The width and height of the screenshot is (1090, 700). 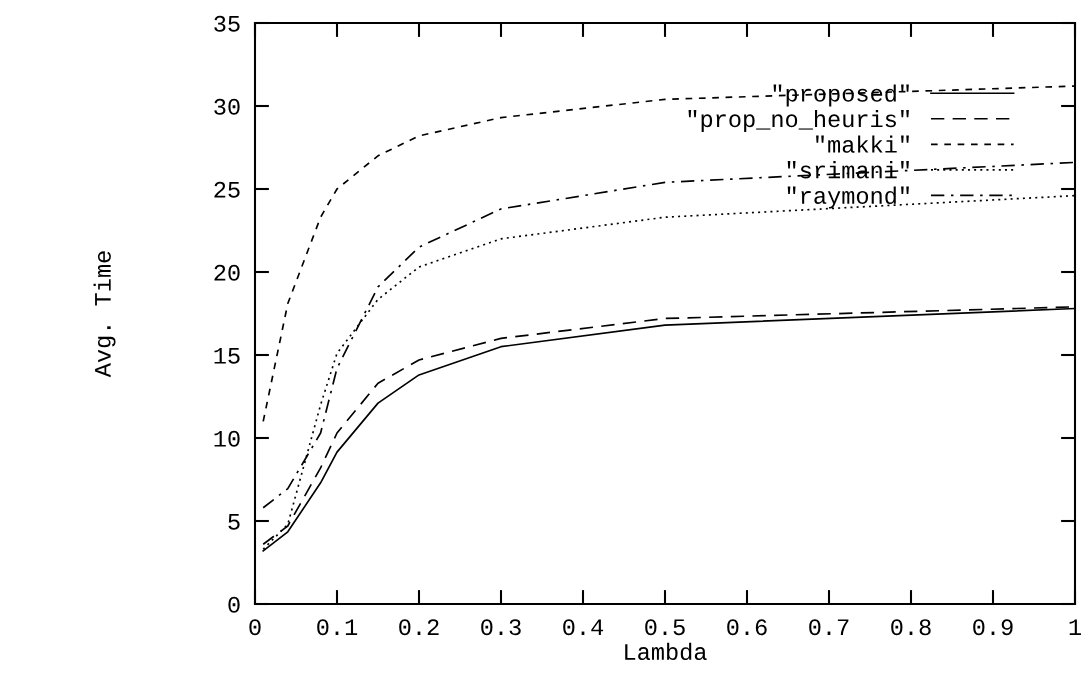 I want to click on x-tick-label: 1, so click(x=1075, y=627).